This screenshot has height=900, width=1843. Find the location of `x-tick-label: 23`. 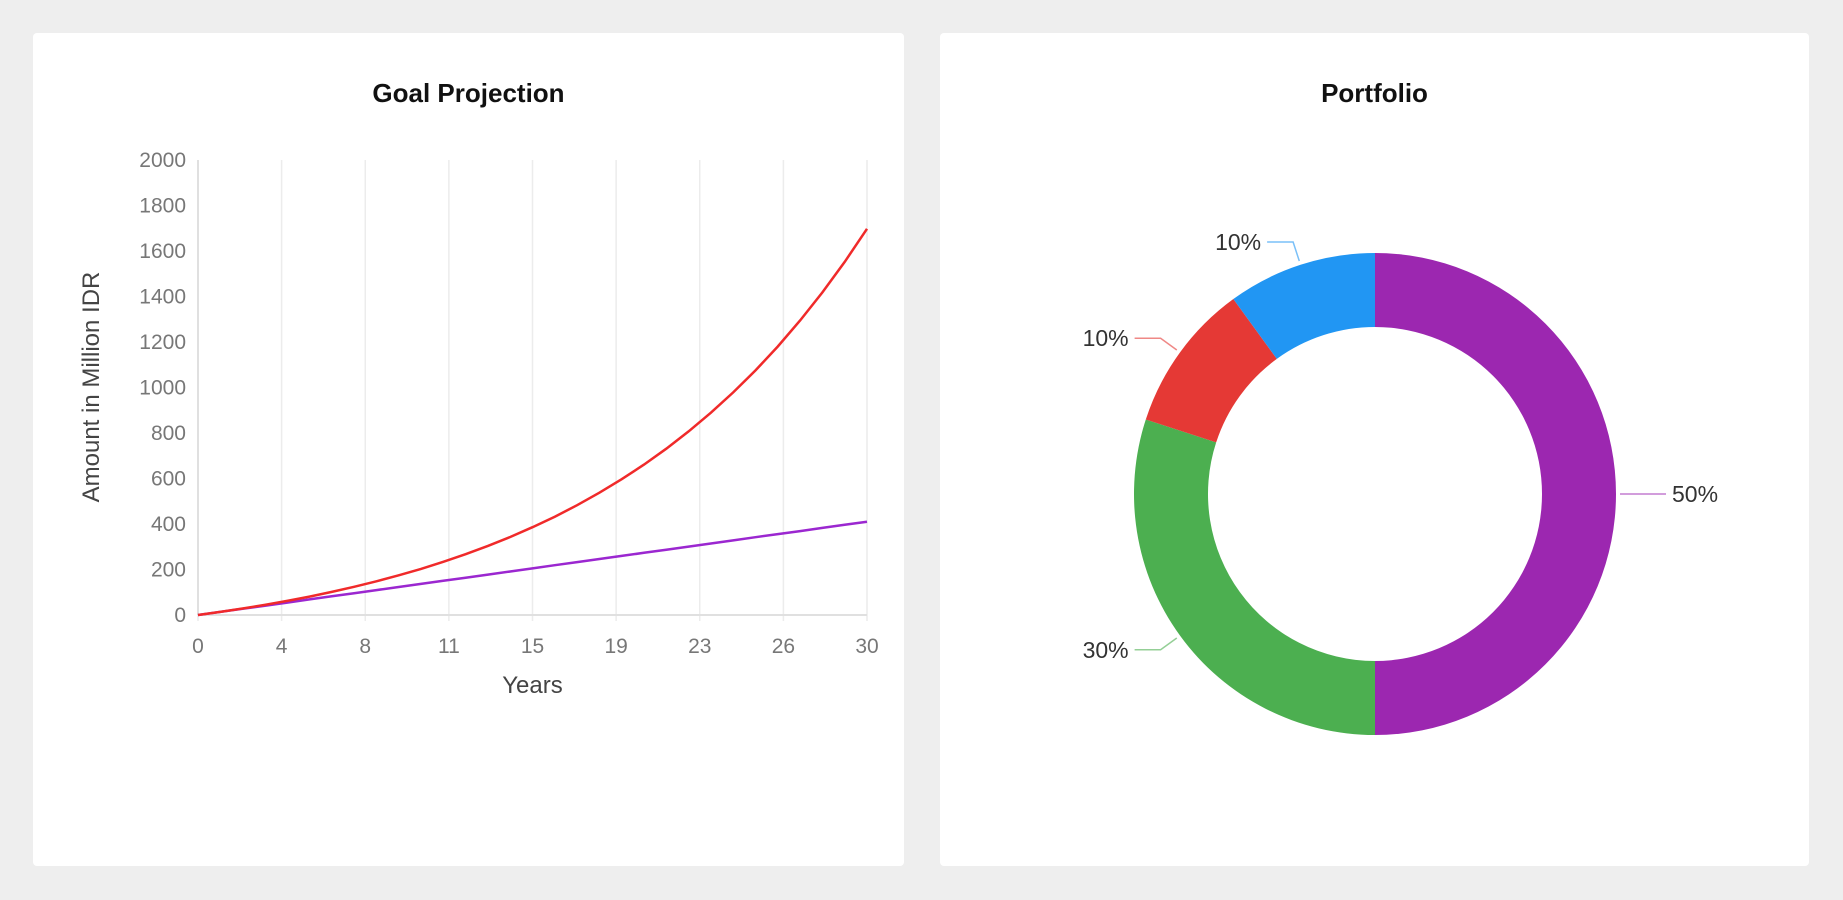

x-tick-label: 23 is located at coordinates (699, 646).